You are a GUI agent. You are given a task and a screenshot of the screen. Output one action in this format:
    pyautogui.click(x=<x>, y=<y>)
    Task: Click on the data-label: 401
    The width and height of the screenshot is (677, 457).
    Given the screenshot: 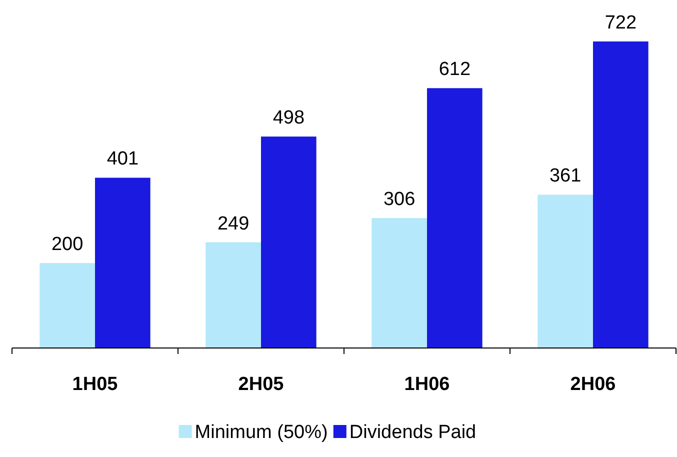 What is the action you would take?
    pyautogui.click(x=122, y=159)
    